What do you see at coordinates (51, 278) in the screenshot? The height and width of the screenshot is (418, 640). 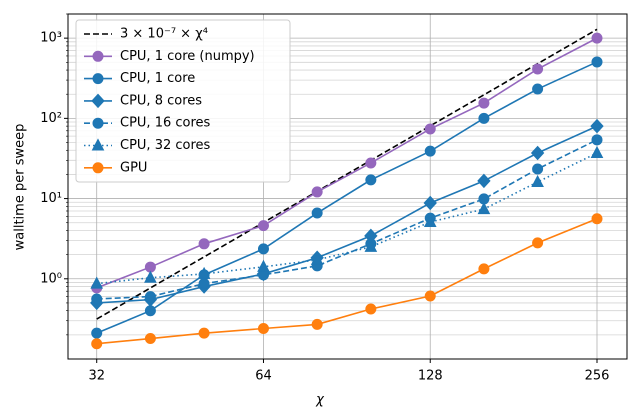 I see `y-tick-label: 10⁰` at bounding box center [51, 278].